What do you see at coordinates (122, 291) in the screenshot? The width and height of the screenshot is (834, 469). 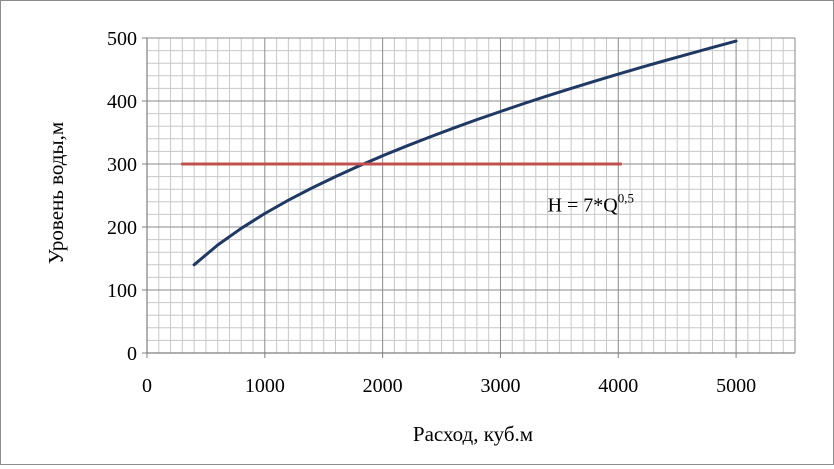 I see `y-tick-label: 100` at bounding box center [122, 291].